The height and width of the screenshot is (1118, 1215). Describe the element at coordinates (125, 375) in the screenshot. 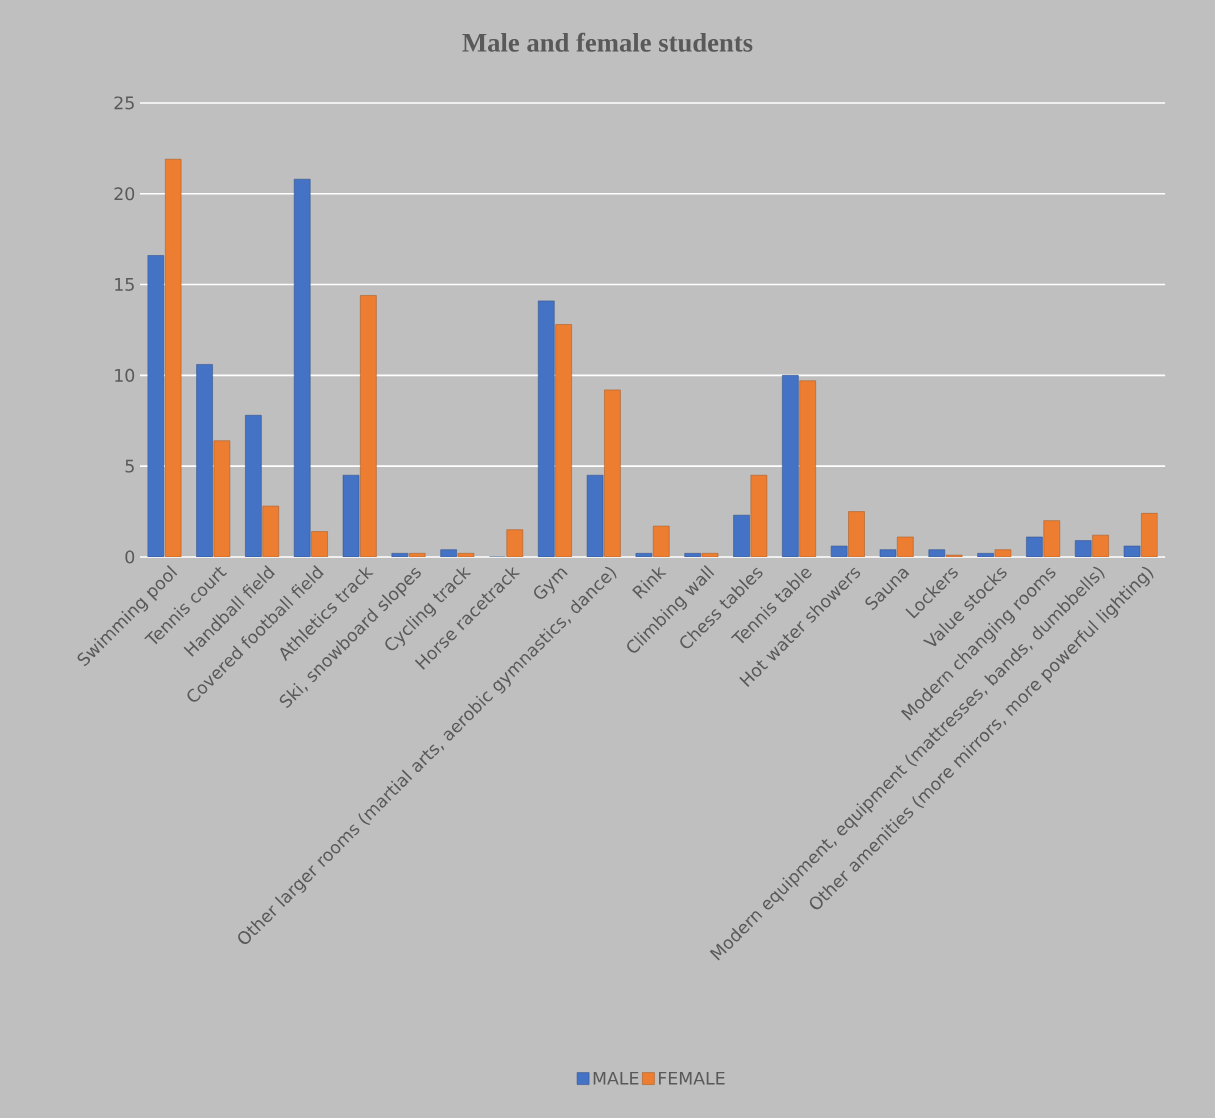

I see `y-tick-label: 10` at that location.